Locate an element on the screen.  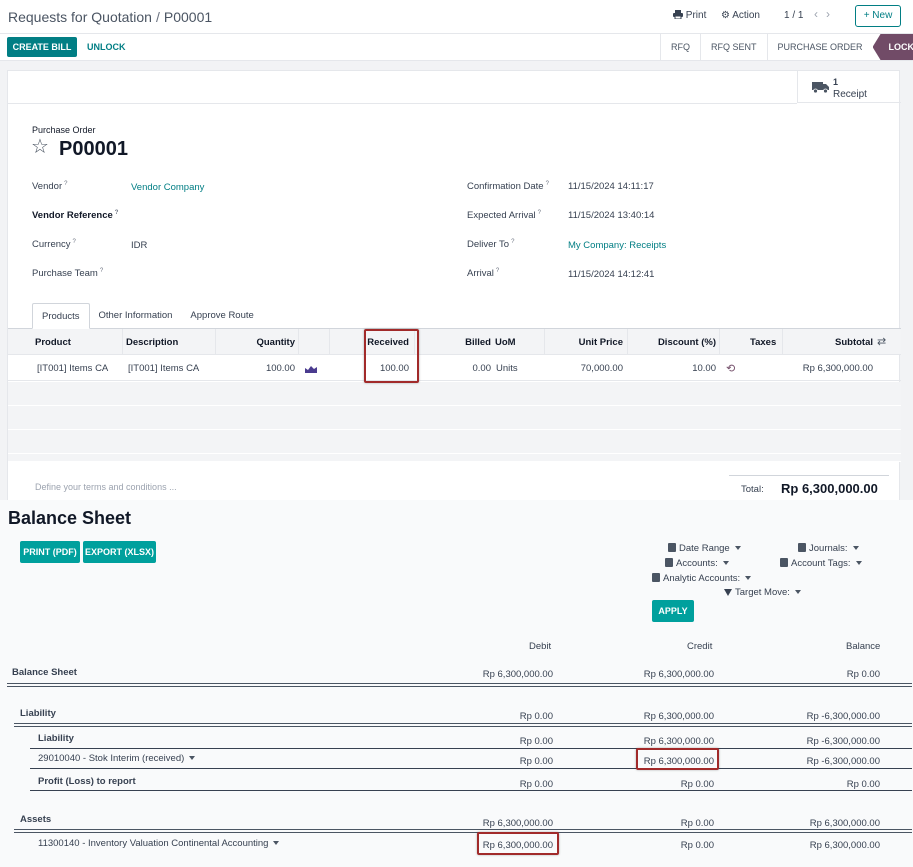
cell-unit-price: 70,000.00 is located at coordinates (601, 368).